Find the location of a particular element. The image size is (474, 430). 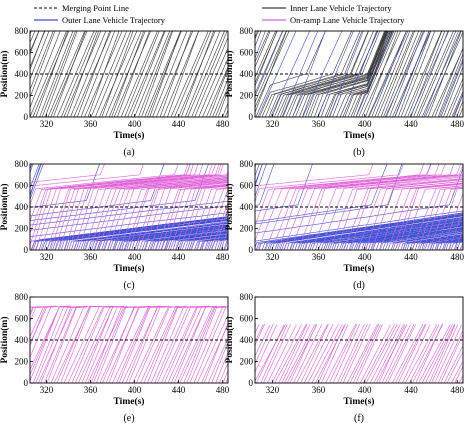

y-tick-label: 600 is located at coordinates (22, 53).